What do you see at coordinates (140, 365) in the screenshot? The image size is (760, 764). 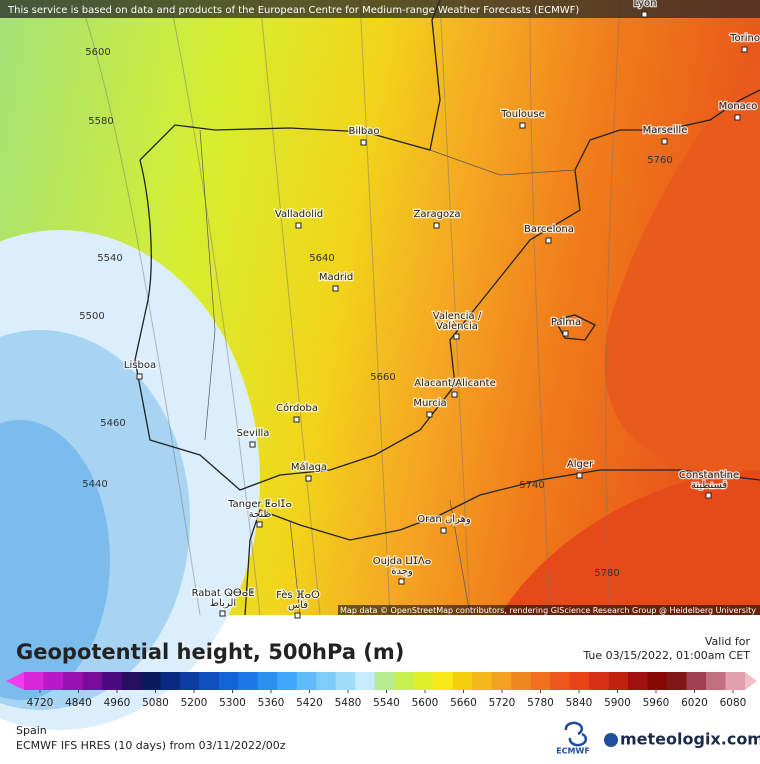 I see `city-label: Lisboa` at bounding box center [140, 365].